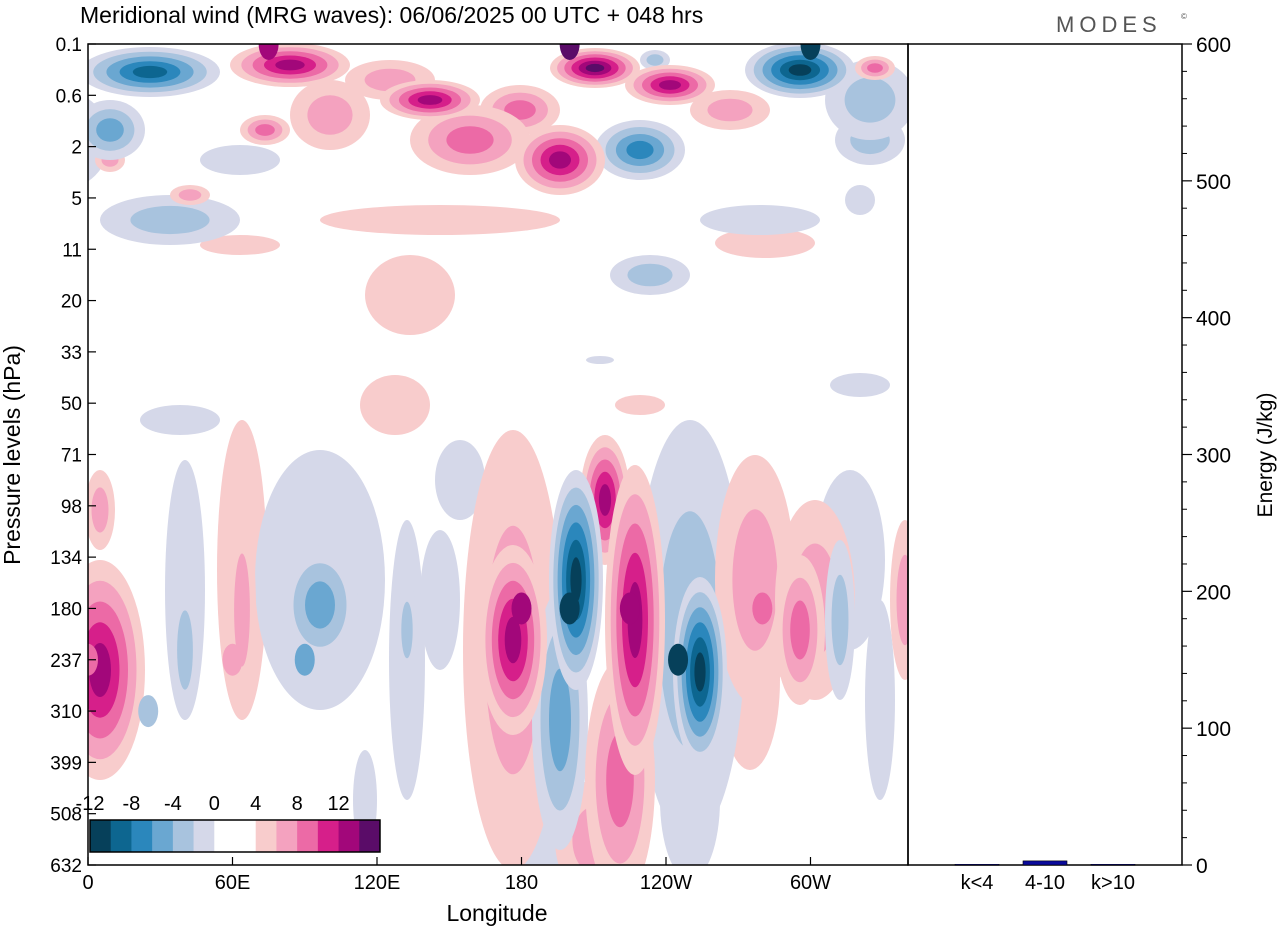 This screenshot has height=935, width=1280. What do you see at coordinates (666, 883) in the screenshot?
I see `x-tick-label-4: 120W` at bounding box center [666, 883].